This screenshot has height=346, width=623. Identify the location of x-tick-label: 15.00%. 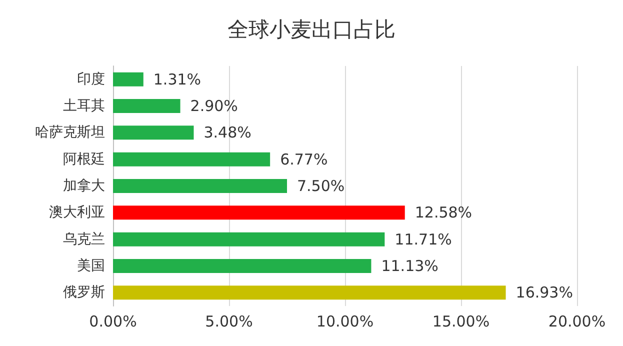
(461, 321).